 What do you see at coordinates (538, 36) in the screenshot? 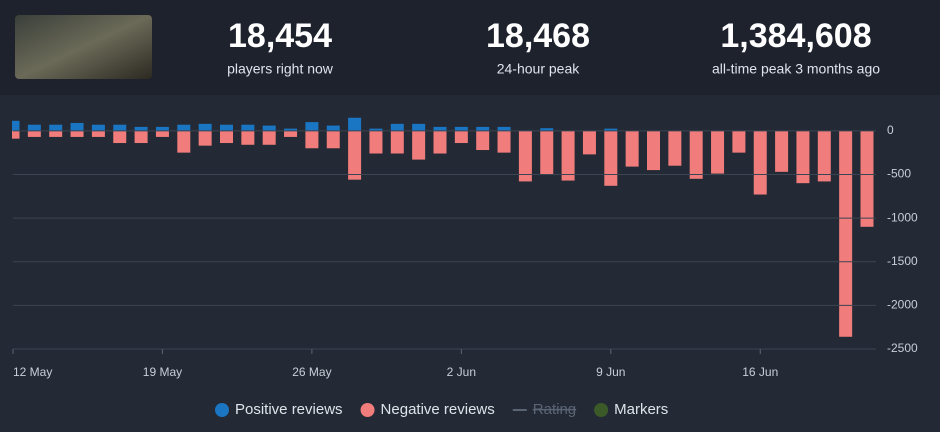
I see `stat-value: 18,468` at bounding box center [538, 36].